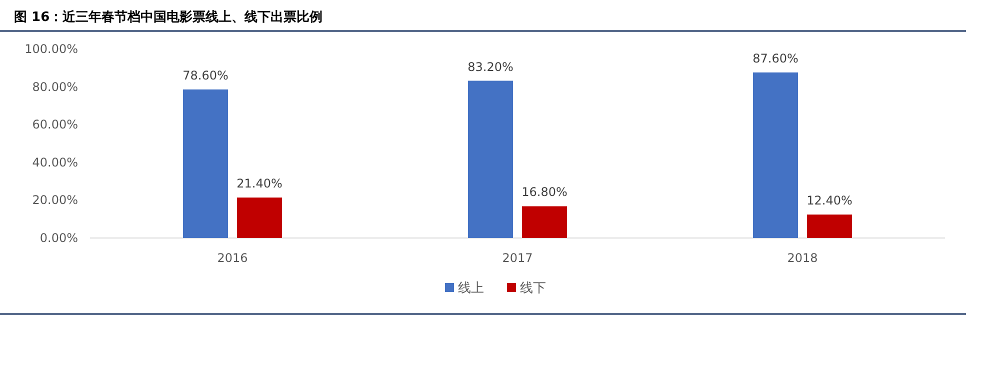 This screenshot has width=984, height=367. What do you see at coordinates (55, 162) in the screenshot?
I see `y-tick-label: 40.00%` at bounding box center [55, 162].